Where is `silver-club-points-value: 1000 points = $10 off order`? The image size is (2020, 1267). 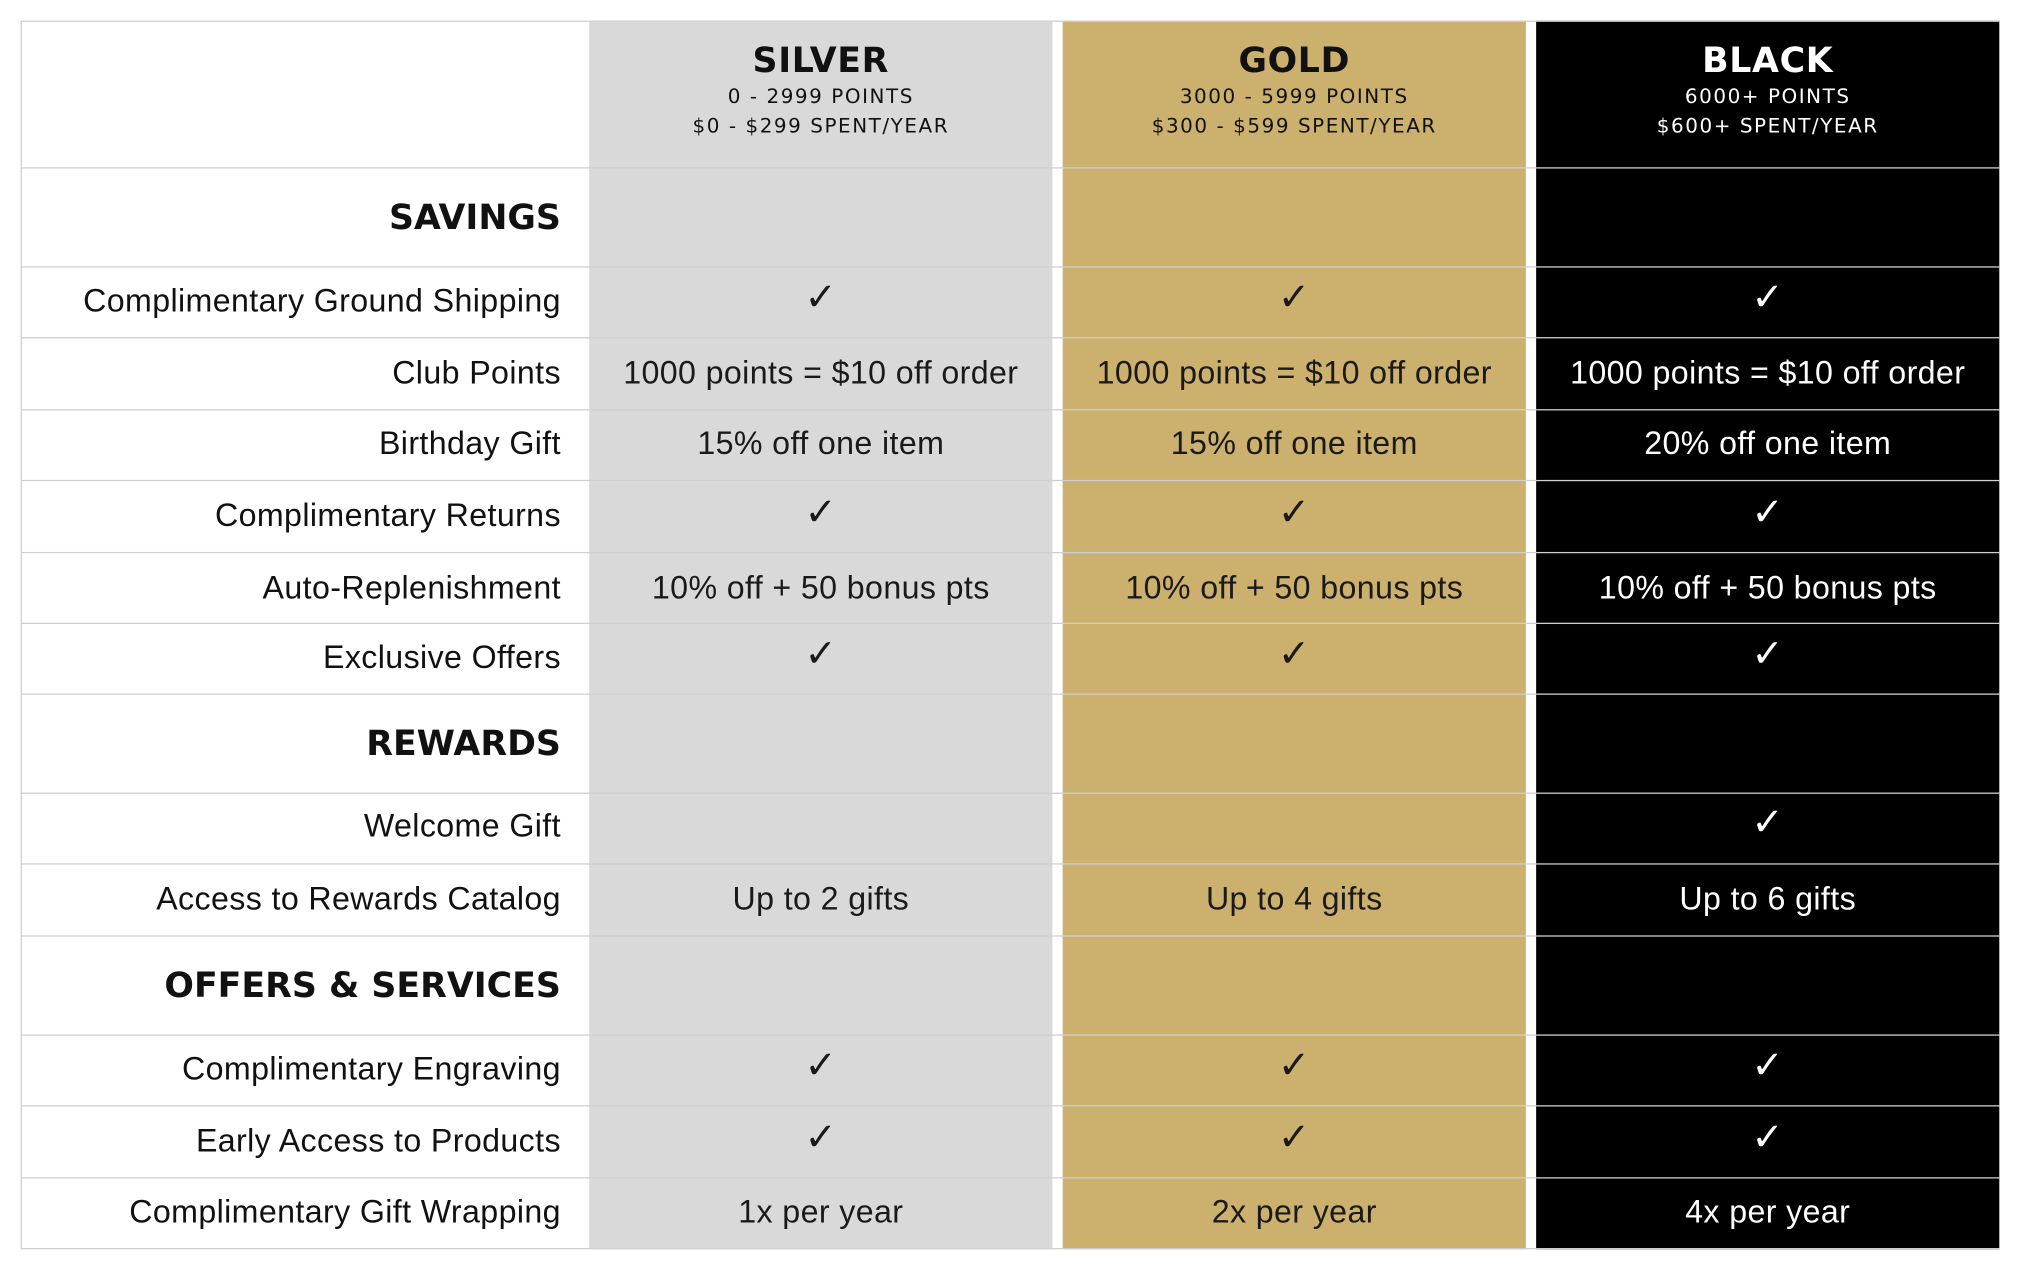 silver-club-points-value: 1000 points = $10 off order is located at coordinates (821, 373).